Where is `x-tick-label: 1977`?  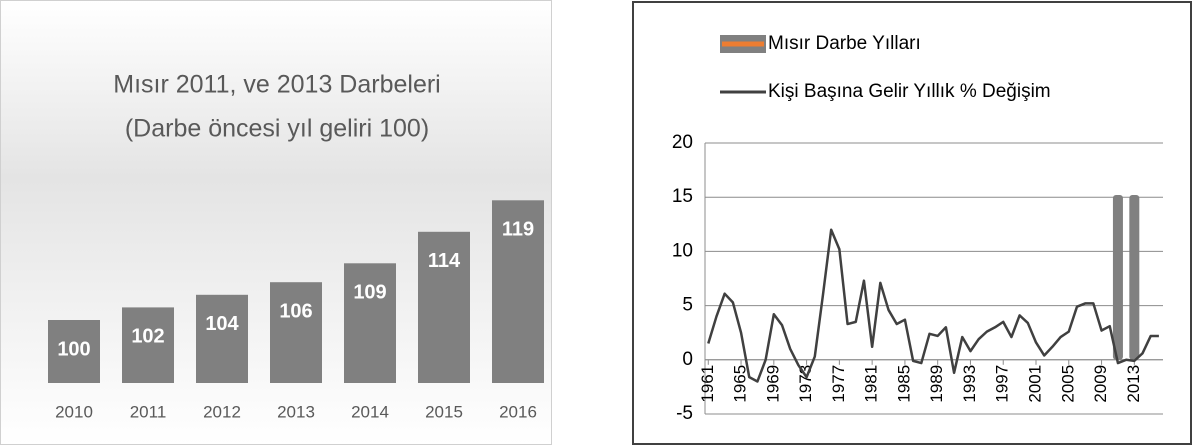
x-tick-label: 1977 is located at coordinates (838, 384).